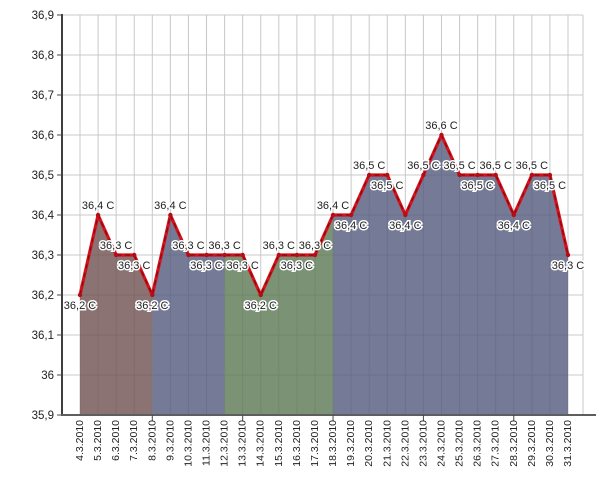  I want to click on x-axis-label: 15.3.2010, so click(279, 443).